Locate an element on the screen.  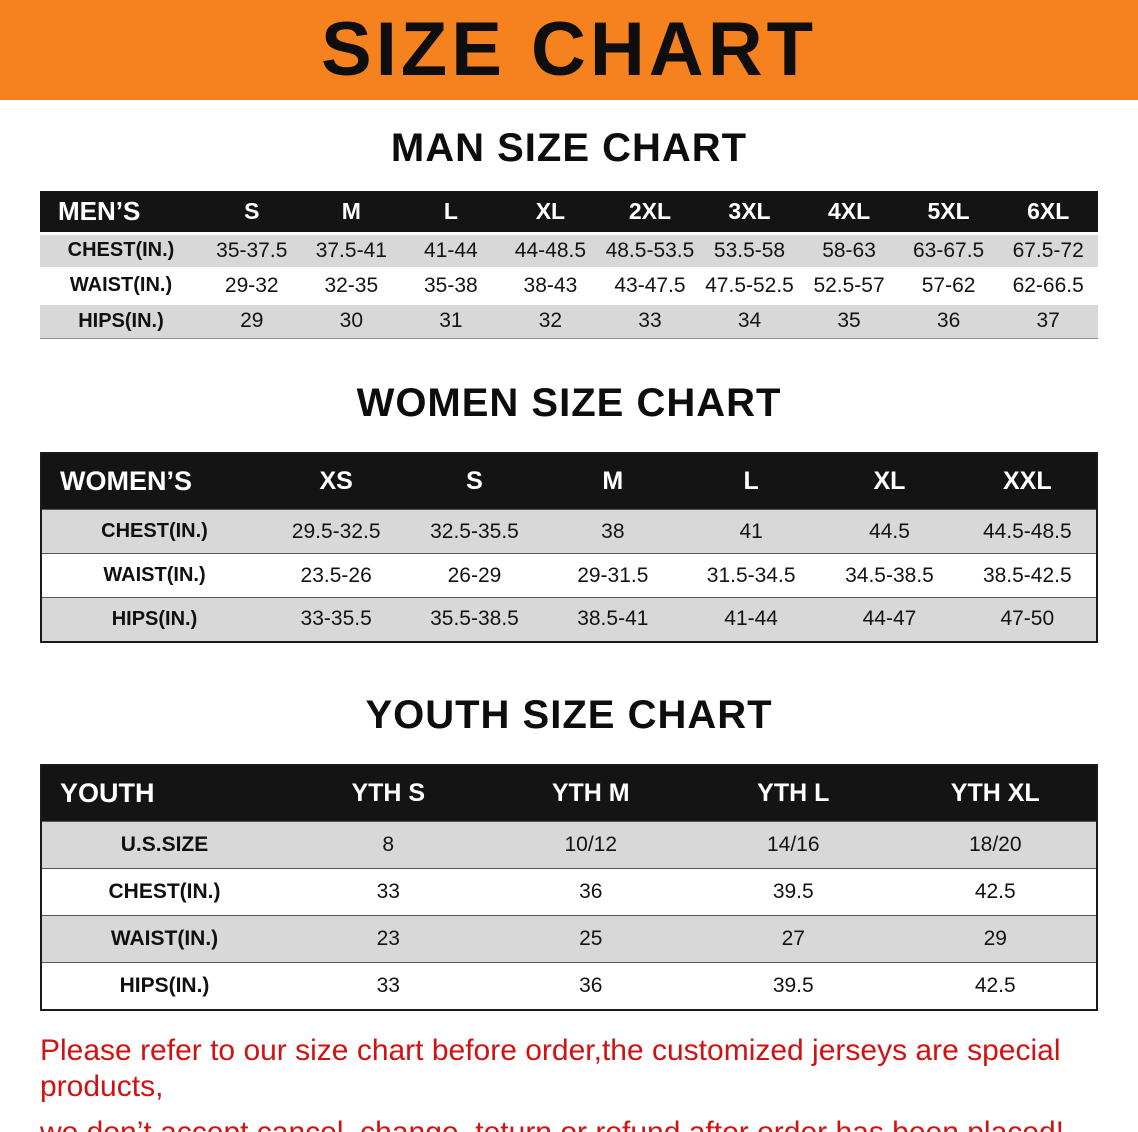
size-value-cell: 35.5-38.5 is located at coordinates (474, 619).